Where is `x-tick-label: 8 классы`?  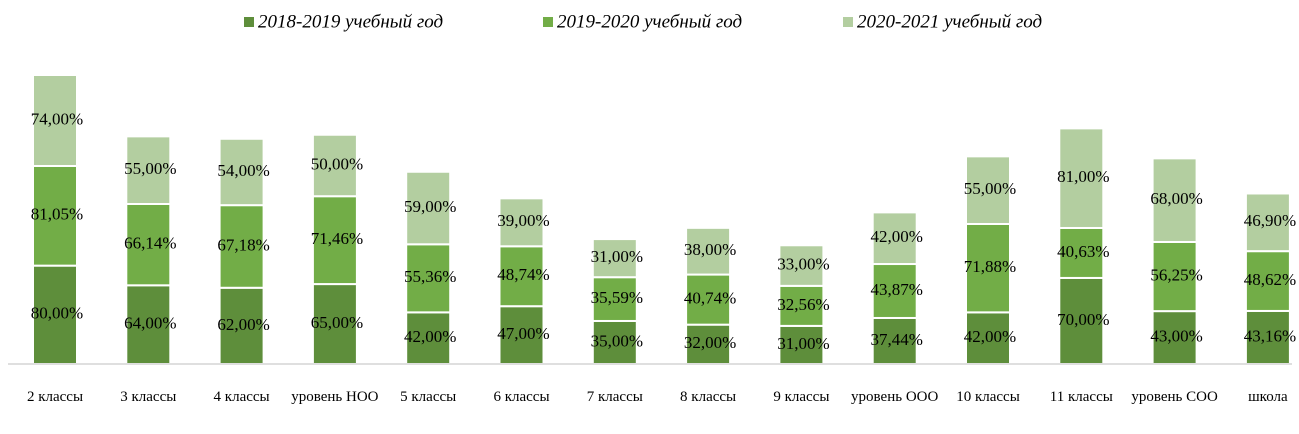
x-tick-label: 8 классы is located at coordinates (708, 397).